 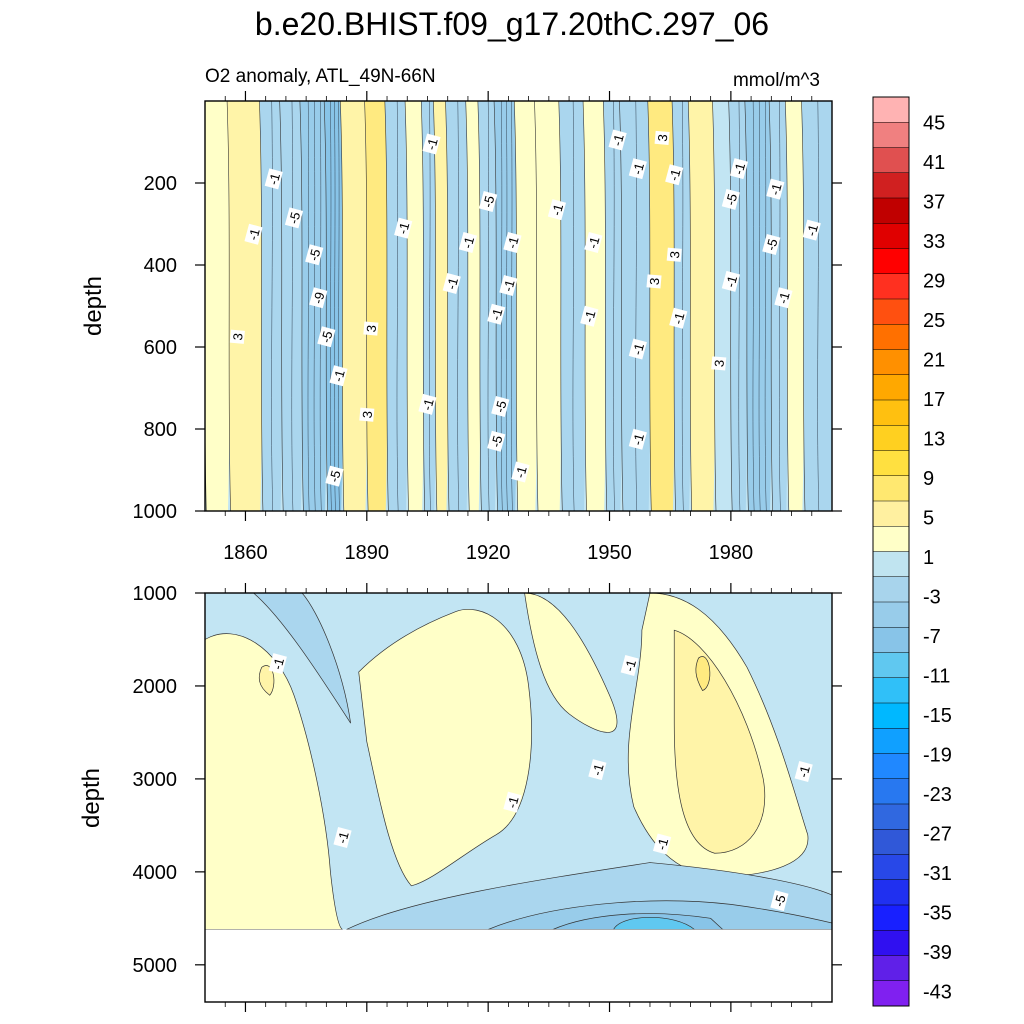 What do you see at coordinates (771, 244) in the screenshot?
I see `upper-contour-label-40-bg` at bounding box center [771, 244].